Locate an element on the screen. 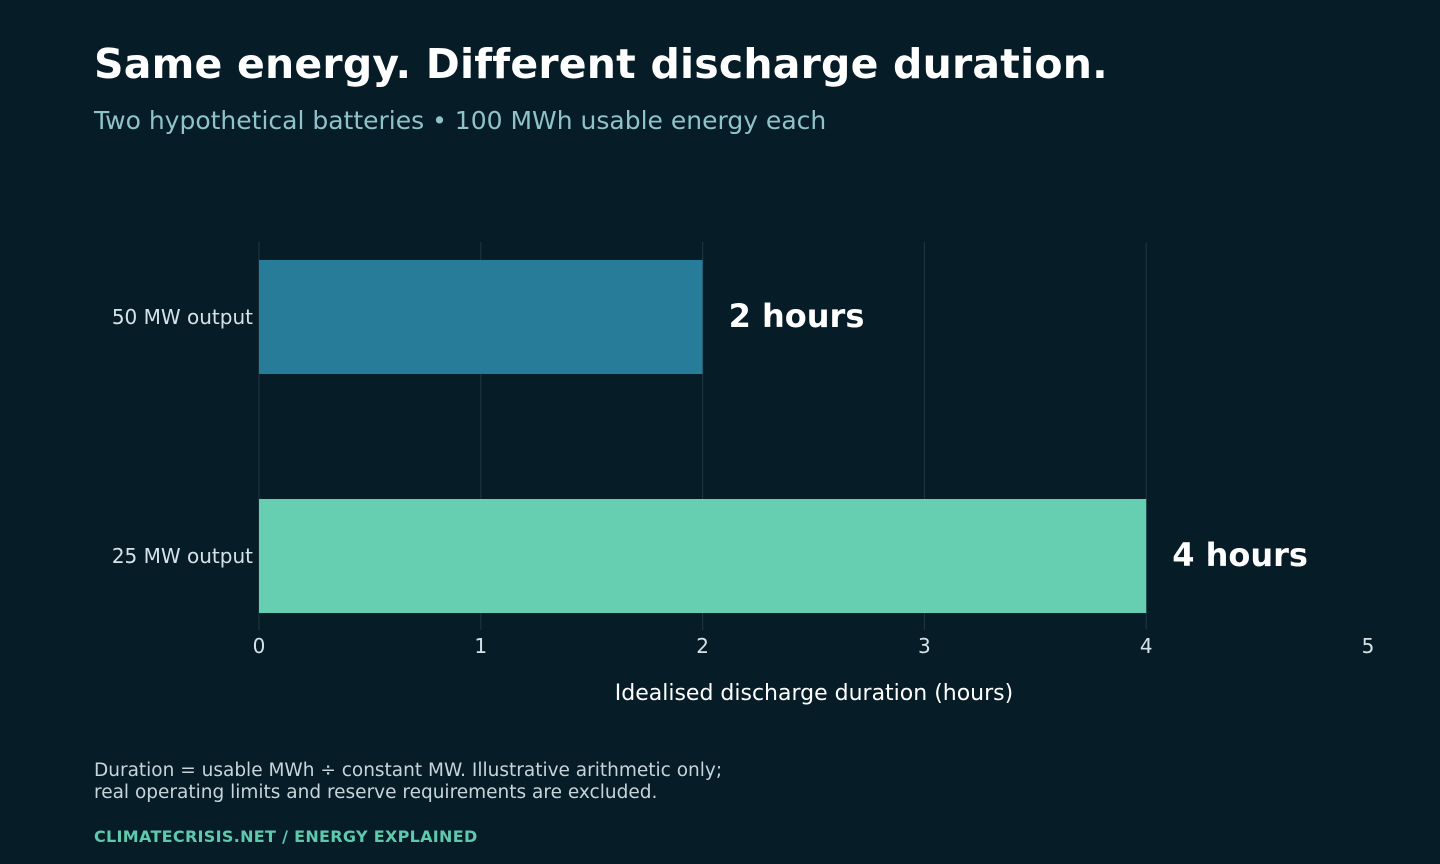  x-tick-label: 5 is located at coordinates (1368, 646).